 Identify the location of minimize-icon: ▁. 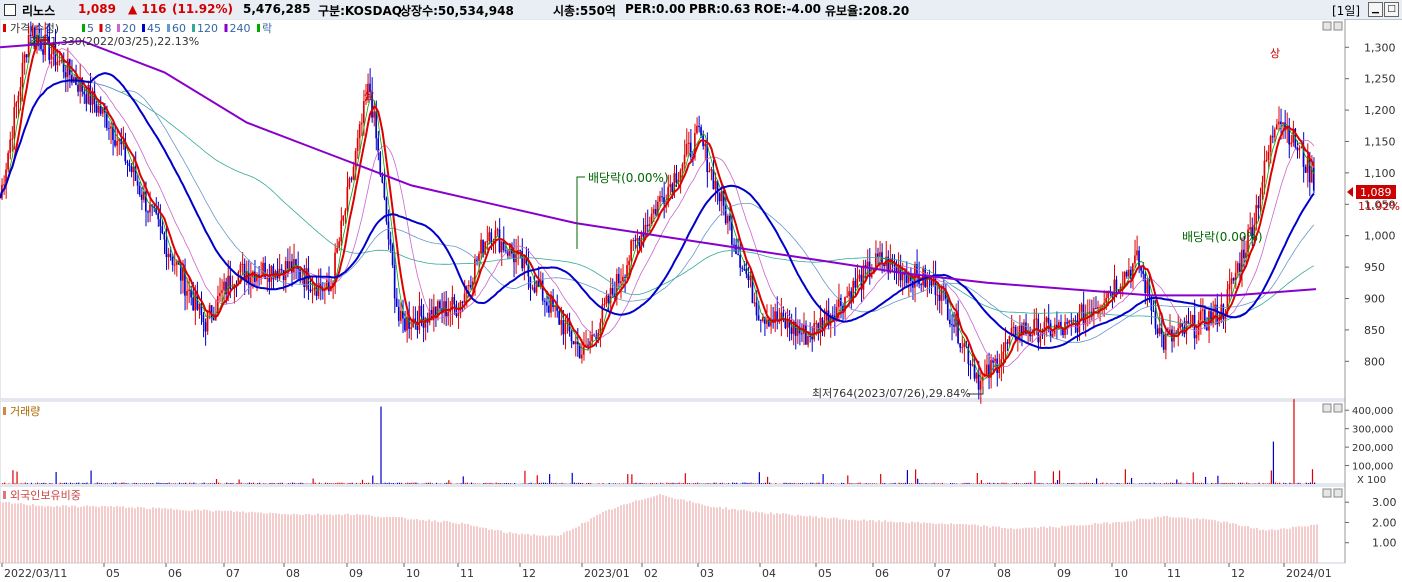
(1375, 9).